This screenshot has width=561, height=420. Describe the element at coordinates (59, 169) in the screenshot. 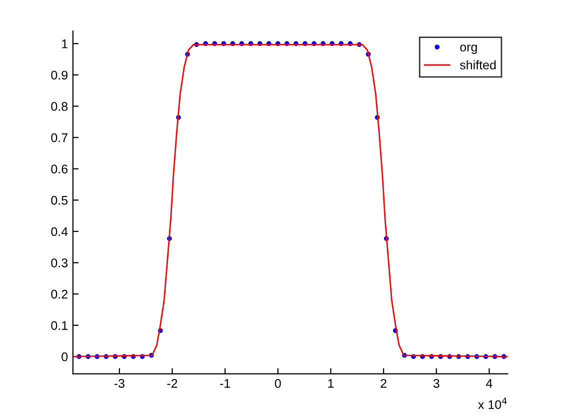

I see `y-tick-label: 0.6` at that location.